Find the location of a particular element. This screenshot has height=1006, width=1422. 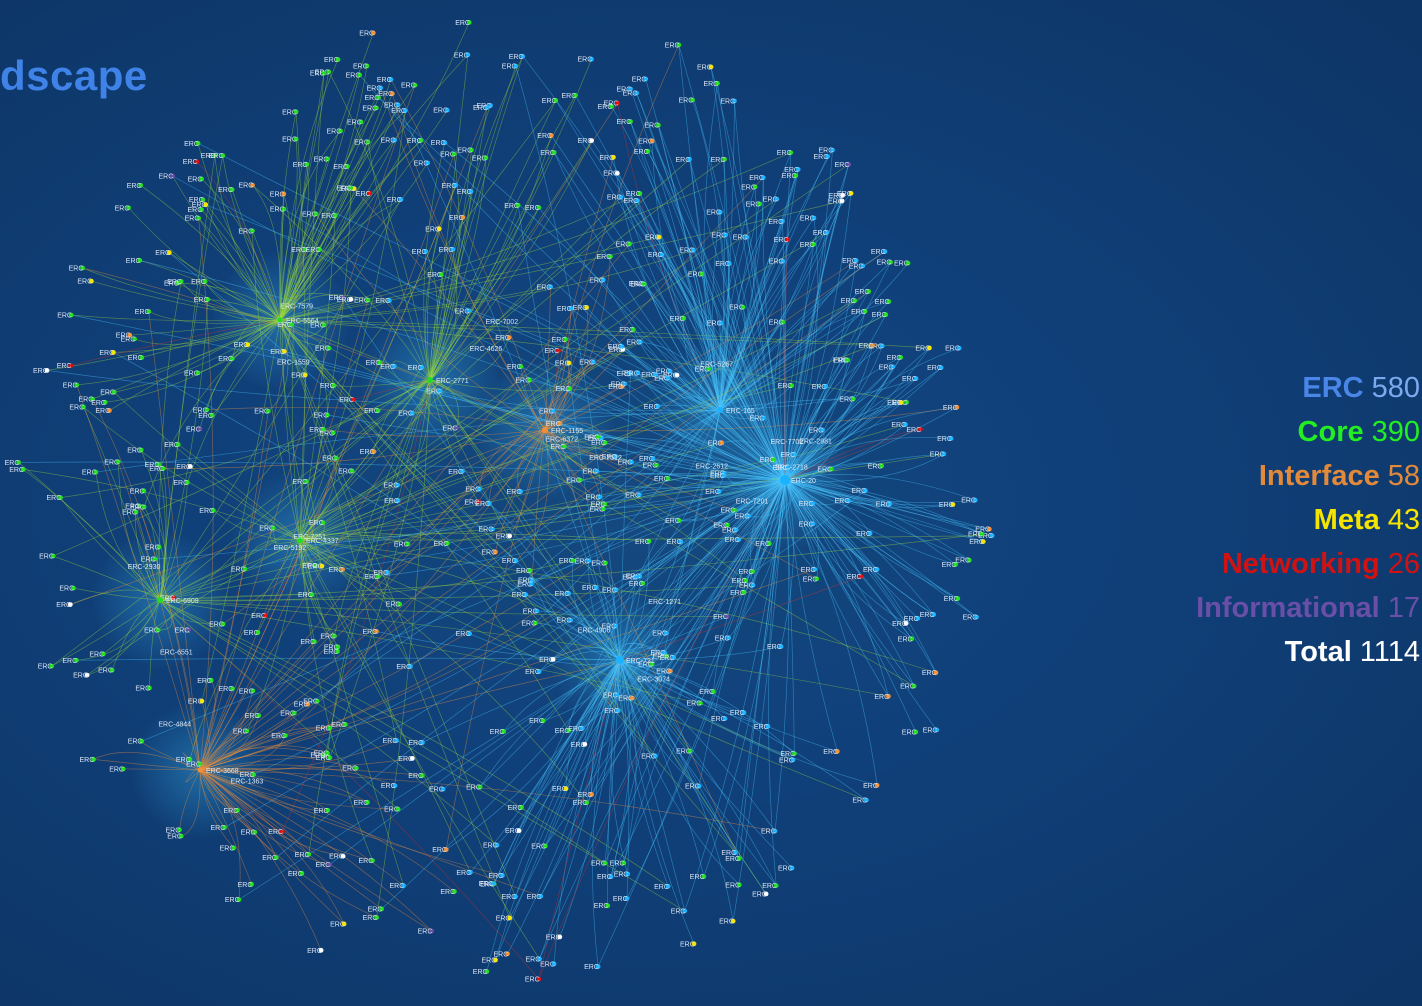

legend-item-networking: Networking 26 is located at coordinates (1308, 564).